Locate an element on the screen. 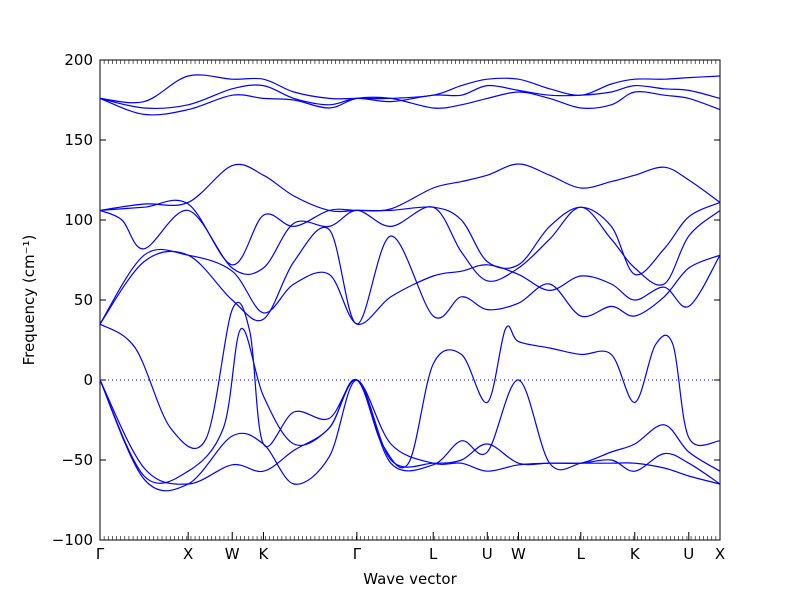  x-axis-label: Wave vector is located at coordinates (410, 579).